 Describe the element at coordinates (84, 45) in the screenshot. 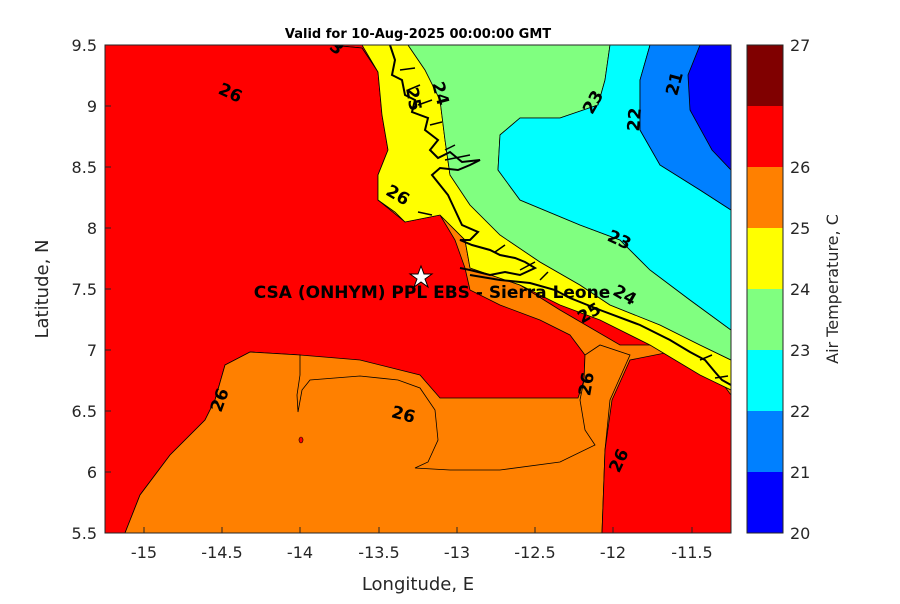

I see `y-tick-label: 9.5` at that location.